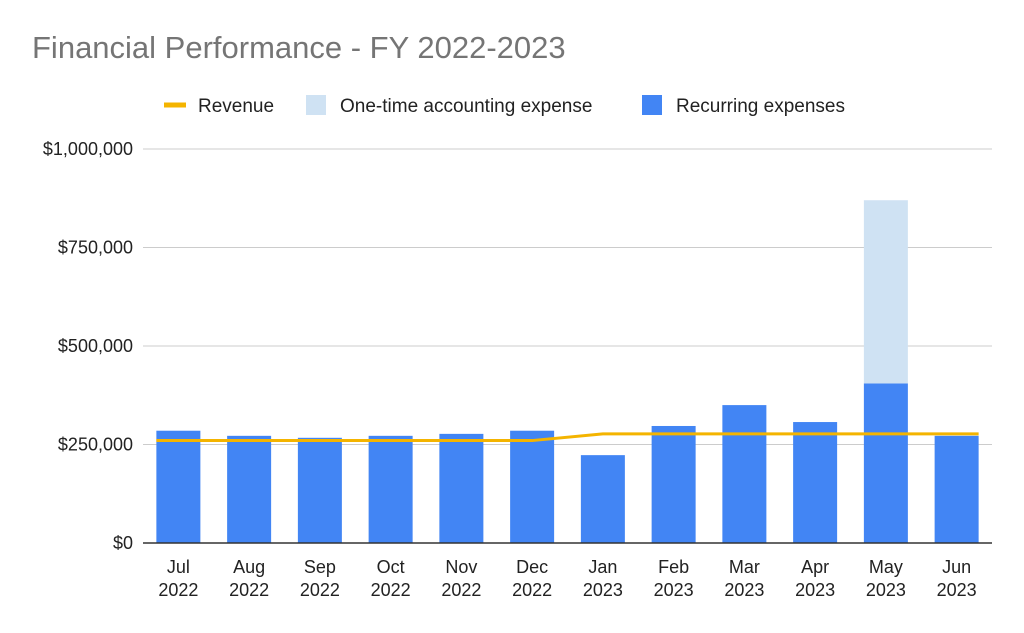 This screenshot has height=633, width=1024. Describe the element at coordinates (391, 567) in the screenshot. I see `x-tick-label-month: Oct` at that location.